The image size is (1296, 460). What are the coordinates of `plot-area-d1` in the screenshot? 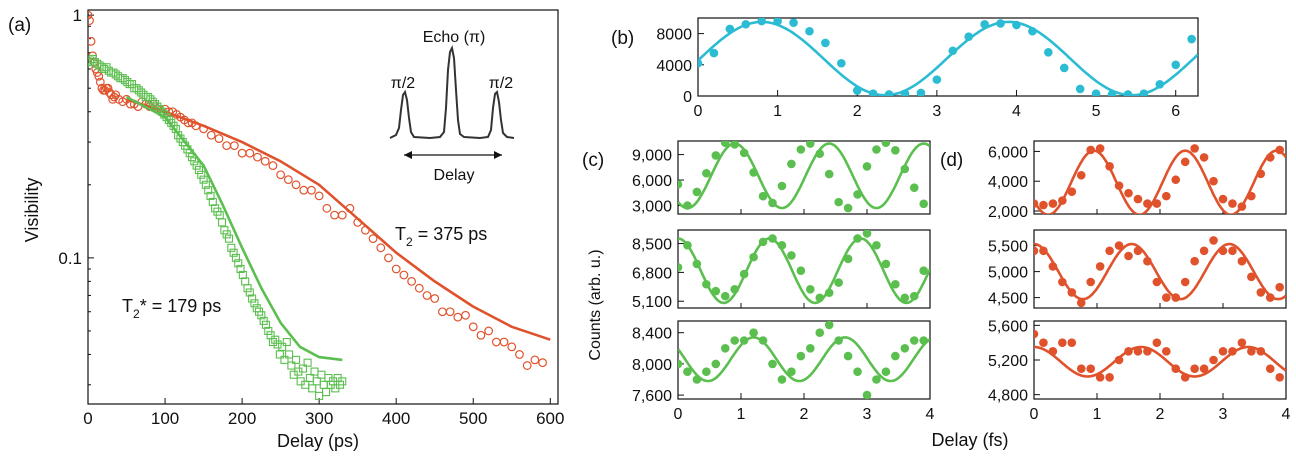 It's located at (1160, 179).